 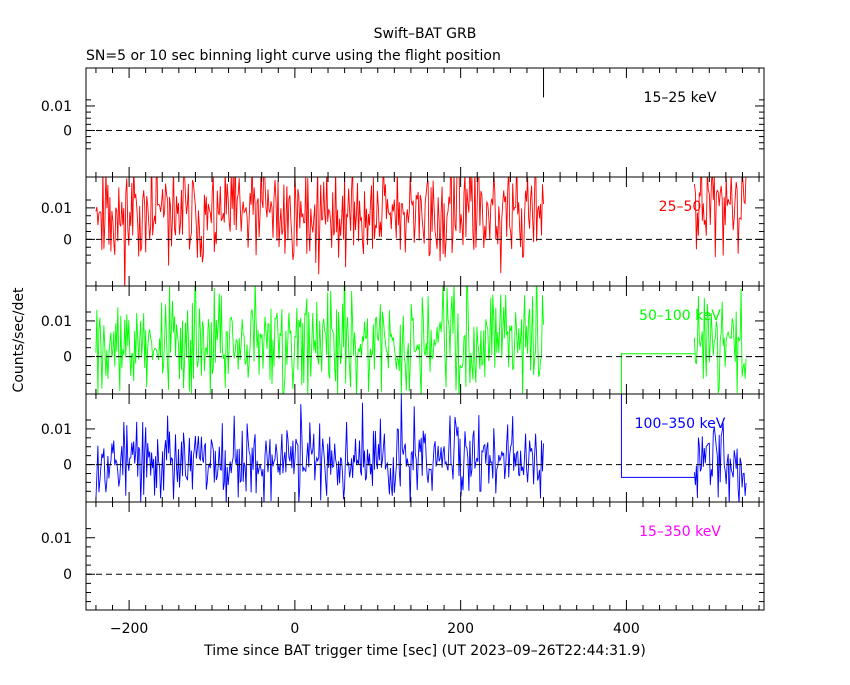 I want to click on x-tick-label: −200, so click(x=129, y=629).